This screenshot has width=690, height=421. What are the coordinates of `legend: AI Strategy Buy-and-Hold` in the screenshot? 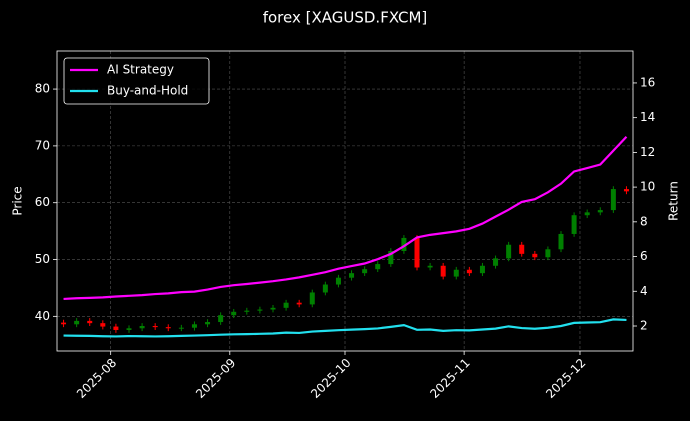 It's located at (136, 81).